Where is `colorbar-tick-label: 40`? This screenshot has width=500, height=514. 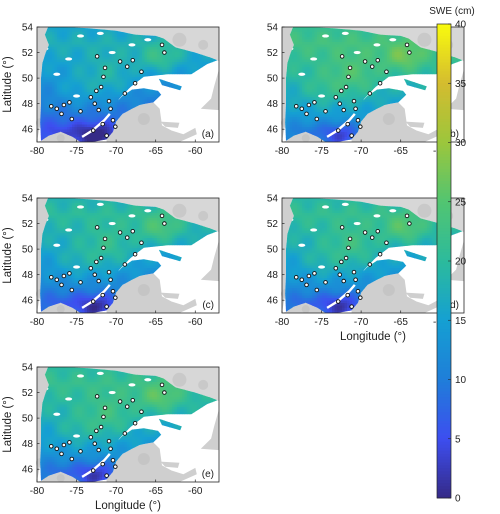
colorbar-tick-label: 40 is located at coordinates (461, 25).